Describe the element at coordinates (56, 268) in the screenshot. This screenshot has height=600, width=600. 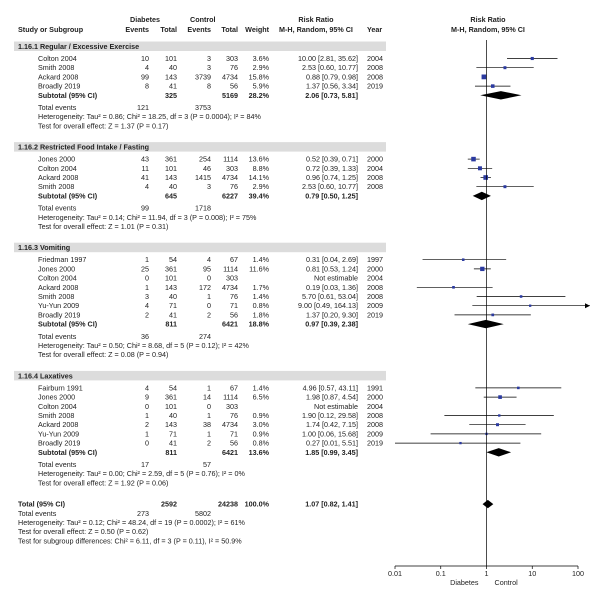
I see `study-name: Jones 2000` at that location.